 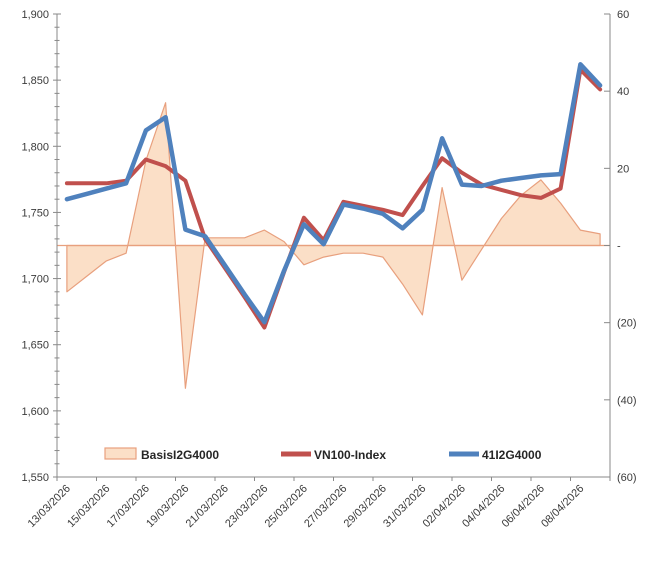 What do you see at coordinates (627, 401) in the screenshot?
I see `right-axis-label: (40)` at bounding box center [627, 401].